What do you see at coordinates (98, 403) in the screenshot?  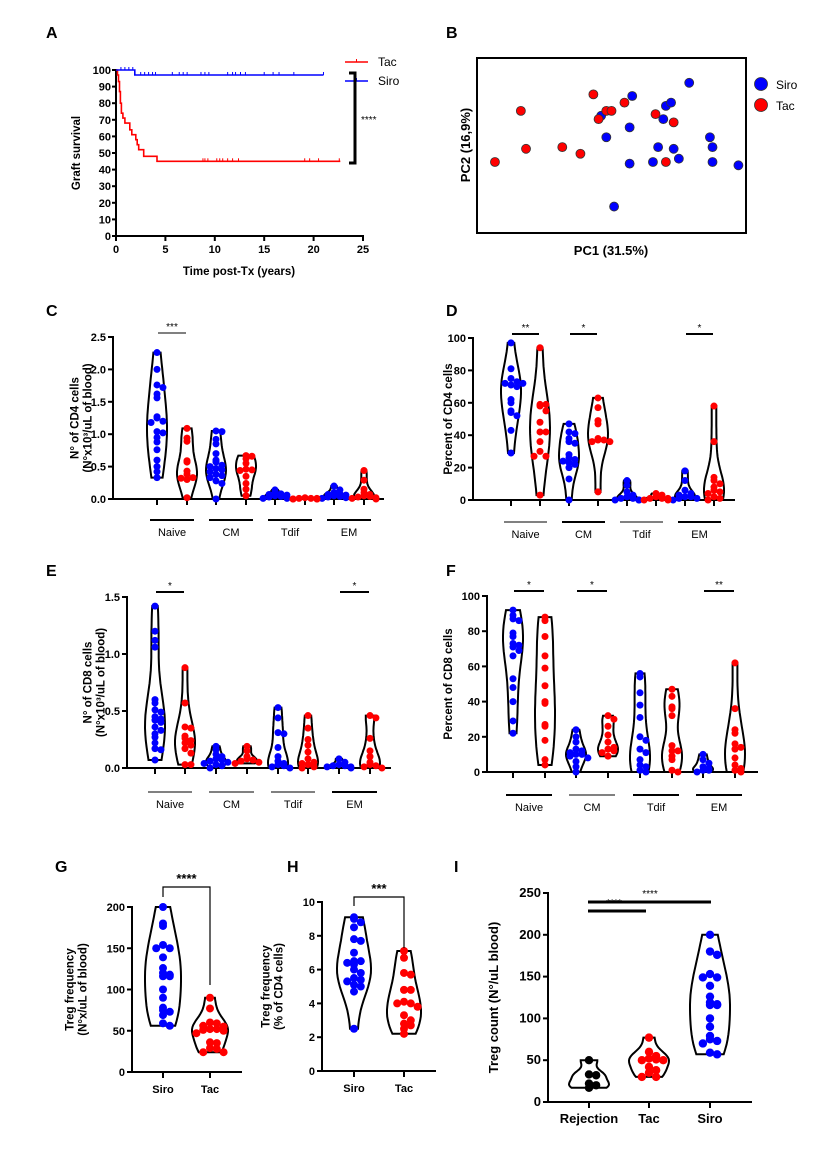 I see `y-tick-label: 1.5` at bounding box center [98, 403].